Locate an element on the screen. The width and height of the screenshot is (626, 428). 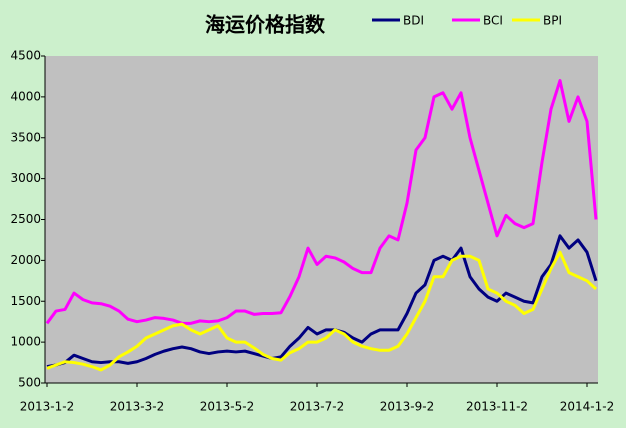
y-tick-label: 1500 is located at coordinates (25, 301).